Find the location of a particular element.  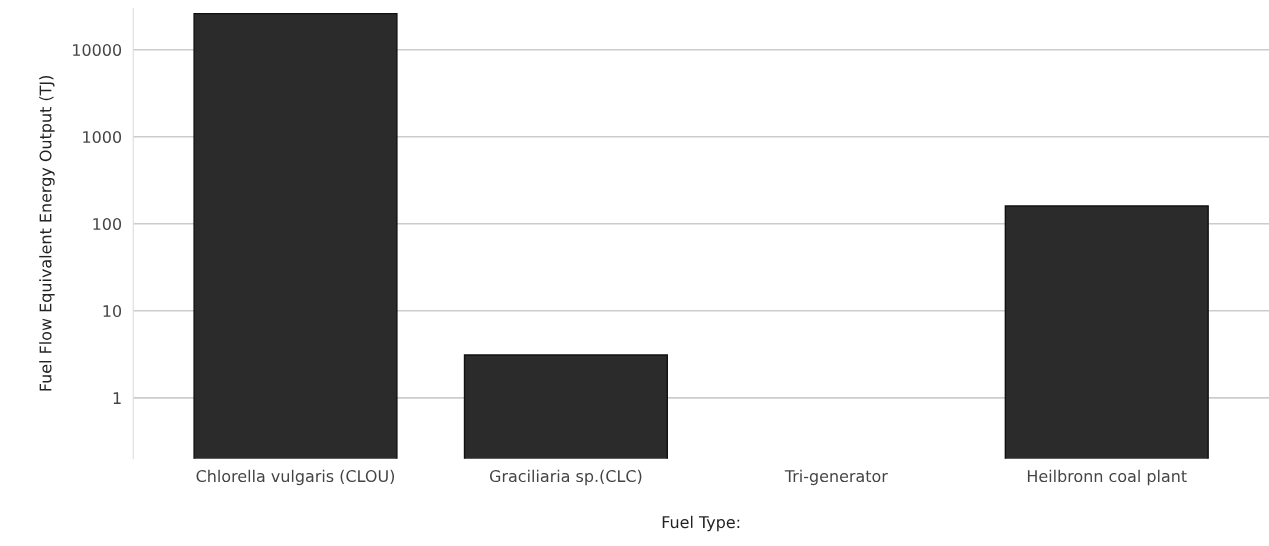

y-tick-label: 1 is located at coordinates (117, 398).